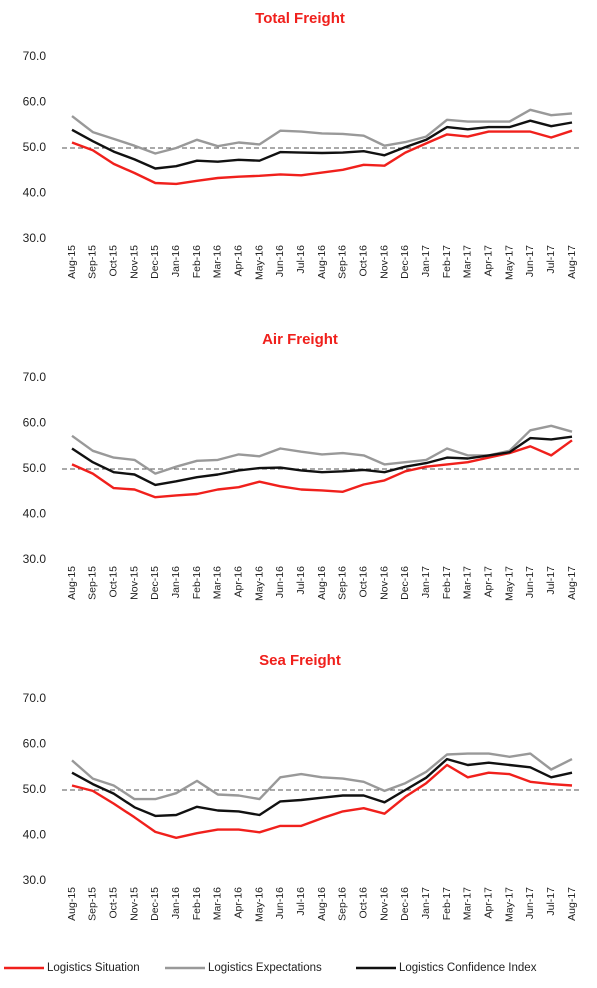  Describe the element at coordinates (300, 660) in the screenshot. I see `chart-title: Sea Freight` at that location.